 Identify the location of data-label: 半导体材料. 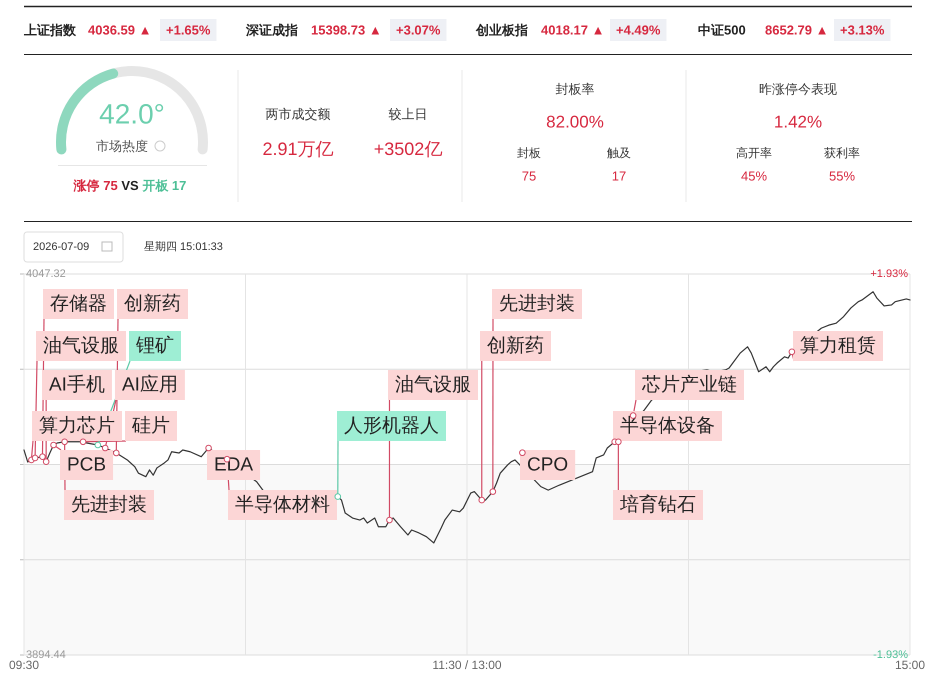
(282, 505).